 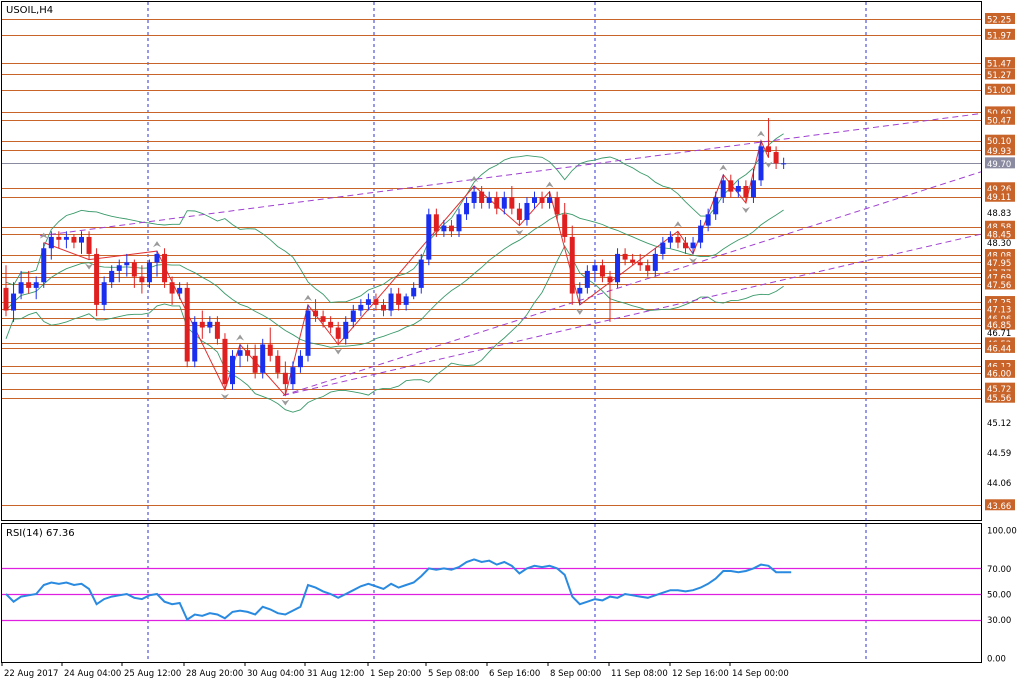 What do you see at coordinates (999, 65) in the screenshot?
I see `price-tick-2: 51.47` at bounding box center [999, 65].